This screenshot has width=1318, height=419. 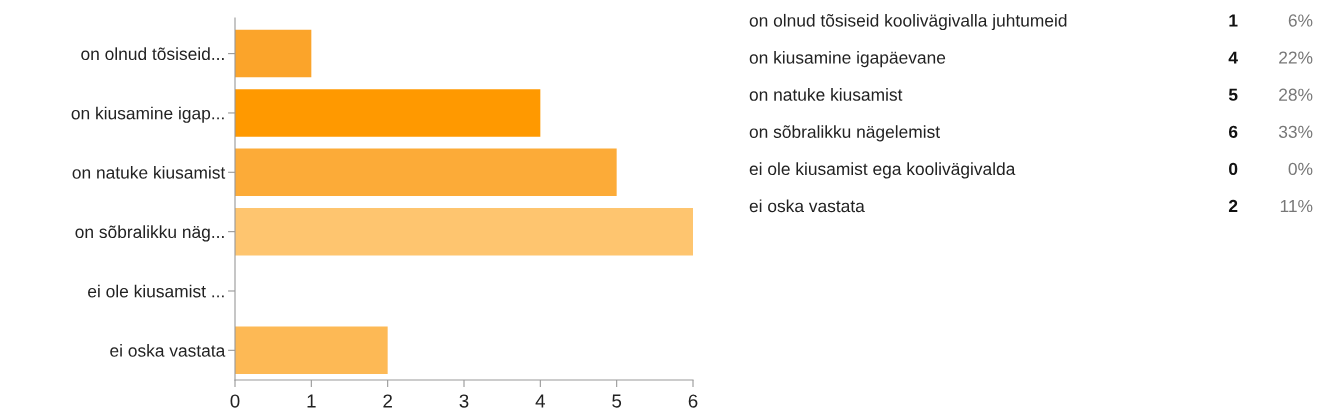 What do you see at coordinates (807, 206) in the screenshot?
I see `text: ei oska vastata` at bounding box center [807, 206].